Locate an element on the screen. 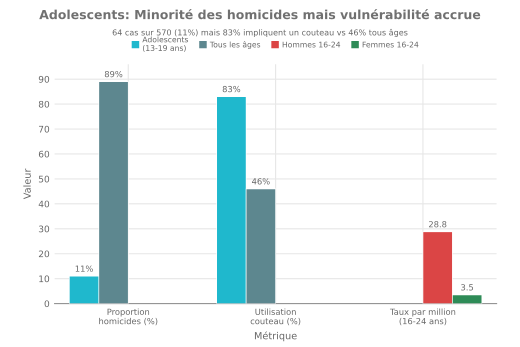 The height and width of the screenshot is (347, 520). x-tick-label: Utilisation couteau (%) is located at coordinates (275, 317).